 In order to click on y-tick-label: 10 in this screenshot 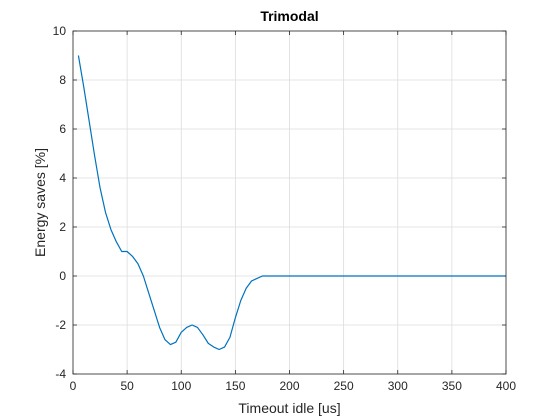, I will do `click(60, 31)`.